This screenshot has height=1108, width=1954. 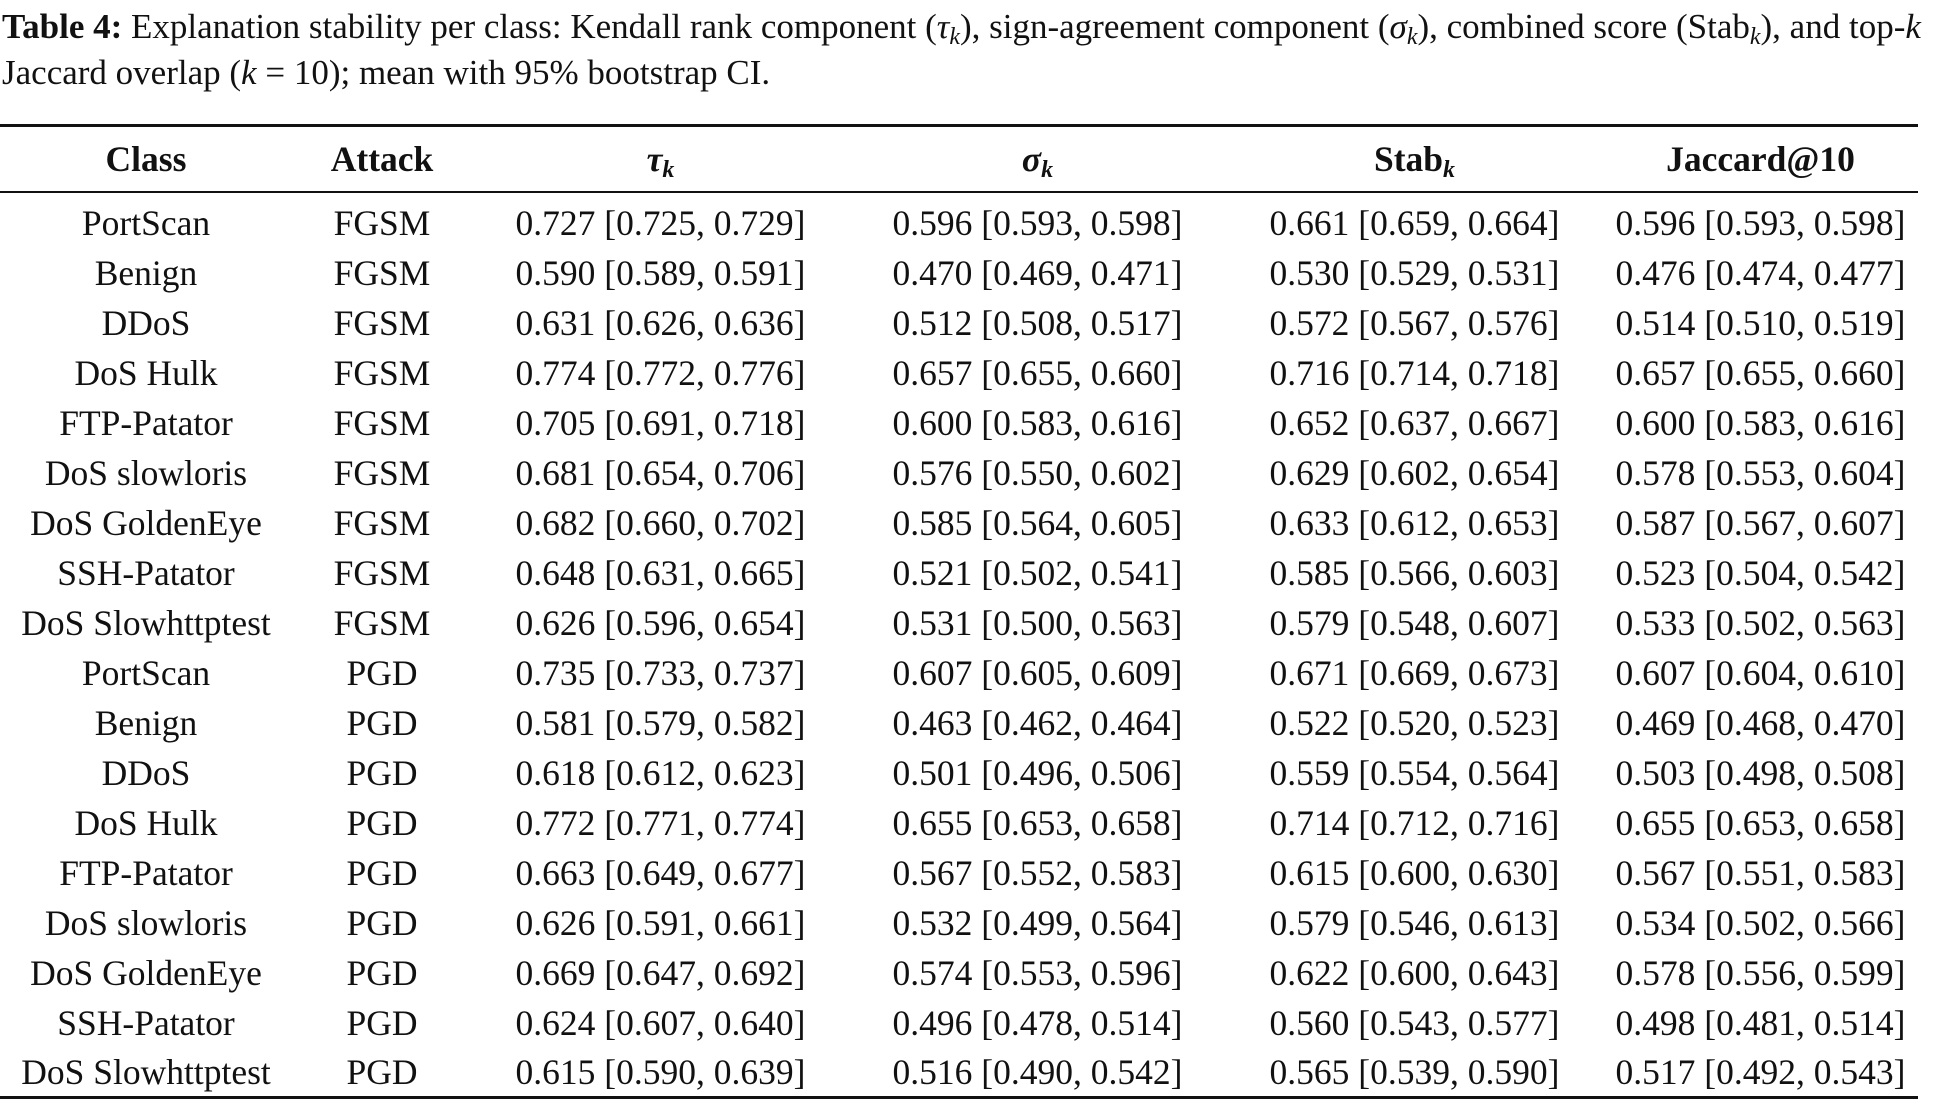 What do you see at coordinates (1449, 169) in the screenshot?
I see `header-stab-subscript: k` at bounding box center [1449, 169].